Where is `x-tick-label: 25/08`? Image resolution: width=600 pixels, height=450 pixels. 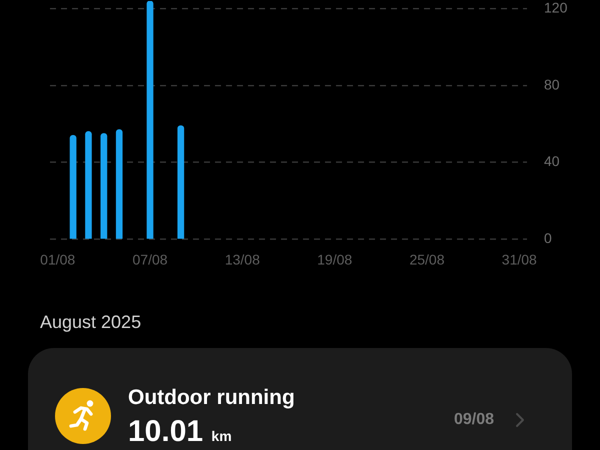 x-tick-label: 25/08 is located at coordinates (427, 259).